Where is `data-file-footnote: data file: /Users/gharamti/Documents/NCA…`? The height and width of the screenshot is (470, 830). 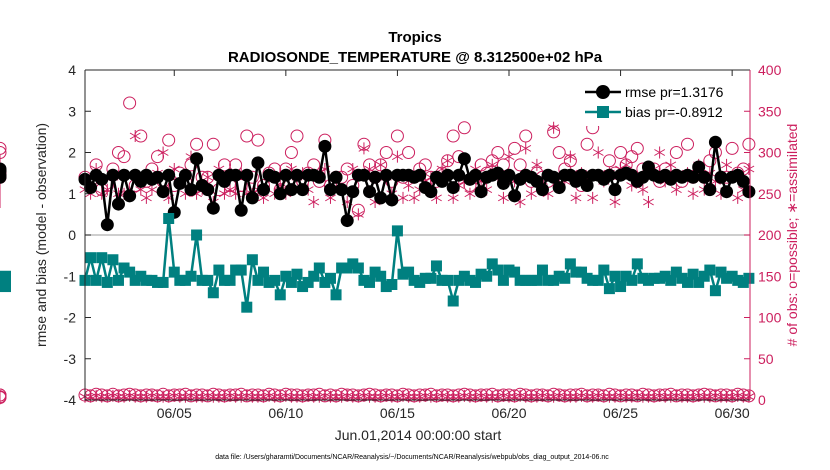
data-file-footnote: data file: /Users/gharamti/Documents/NCA… is located at coordinates (412, 457).